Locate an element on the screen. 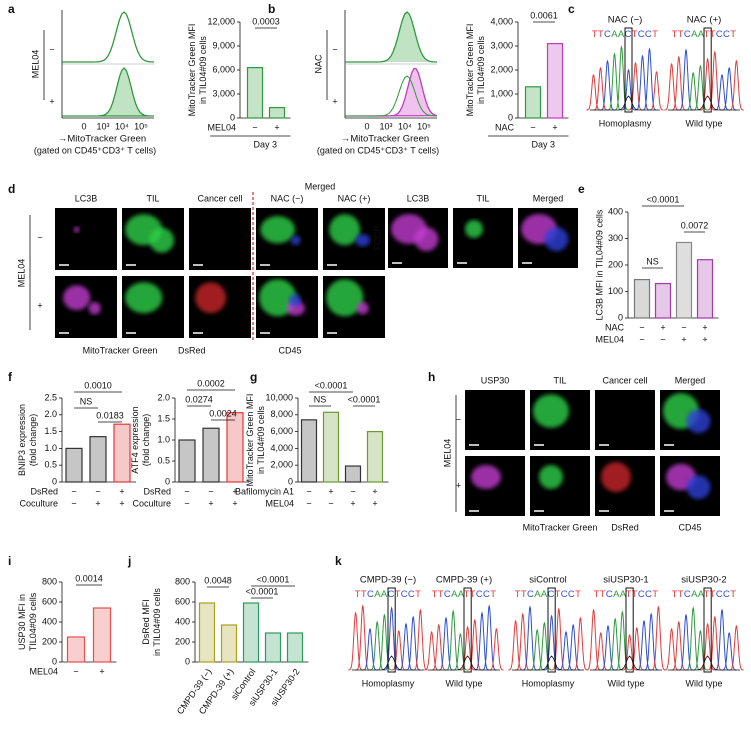 This screenshot has height=734, width=751. p-value: 0.0010 is located at coordinates (98, 385).